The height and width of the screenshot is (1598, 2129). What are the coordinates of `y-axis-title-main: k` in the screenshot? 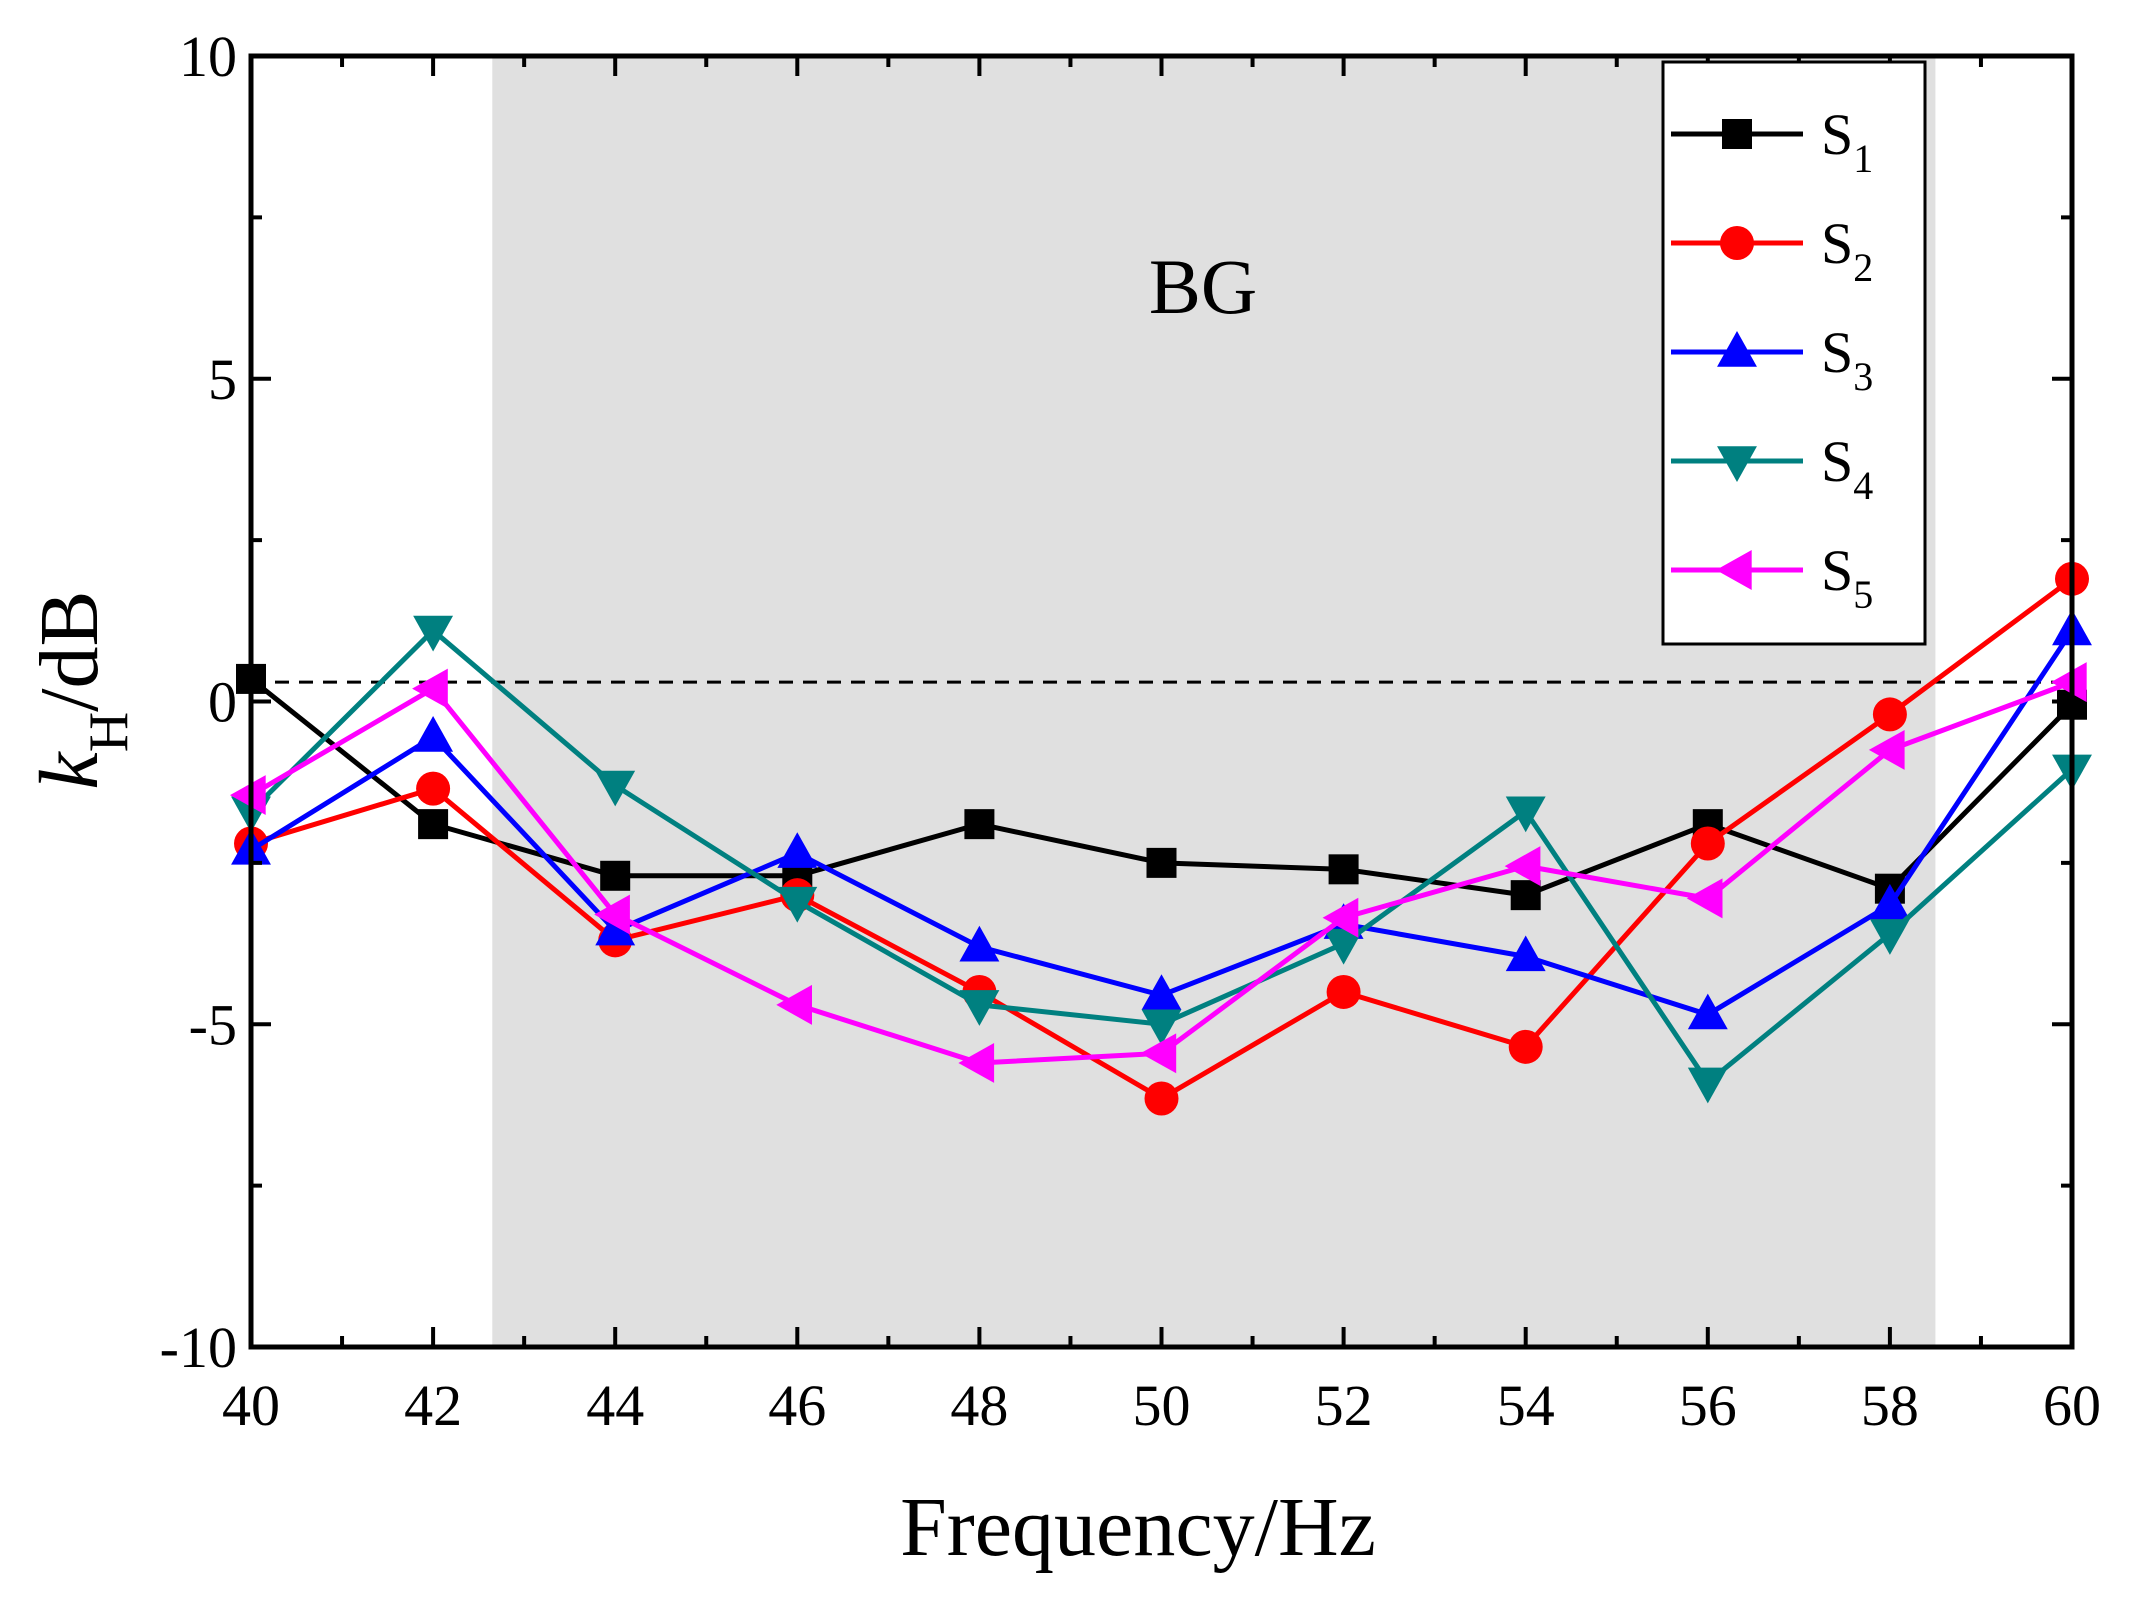 It's located at (69, 770).